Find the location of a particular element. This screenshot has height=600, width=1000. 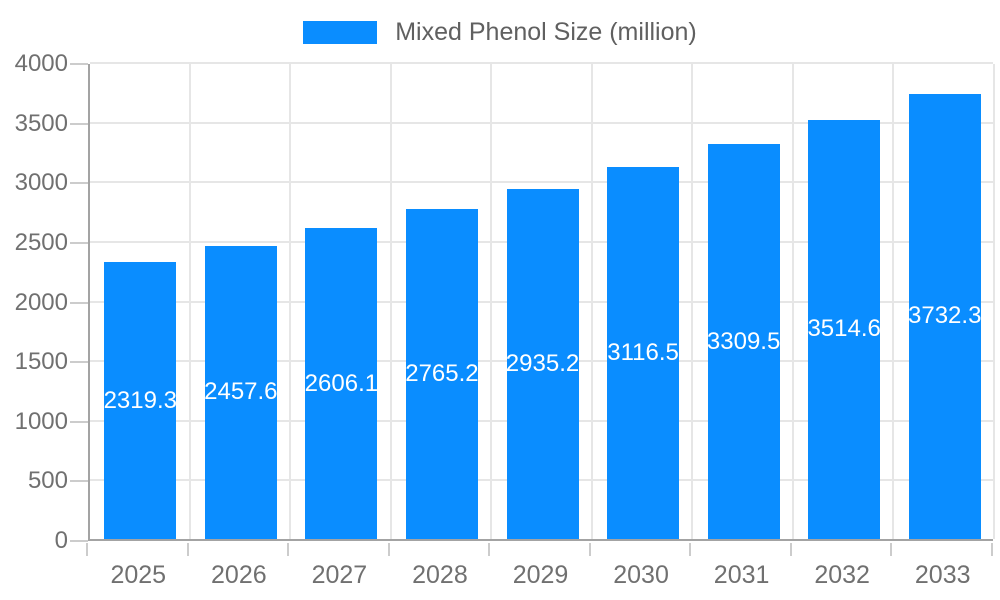

x-tick-label: 2031 is located at coordinates (741, 575).